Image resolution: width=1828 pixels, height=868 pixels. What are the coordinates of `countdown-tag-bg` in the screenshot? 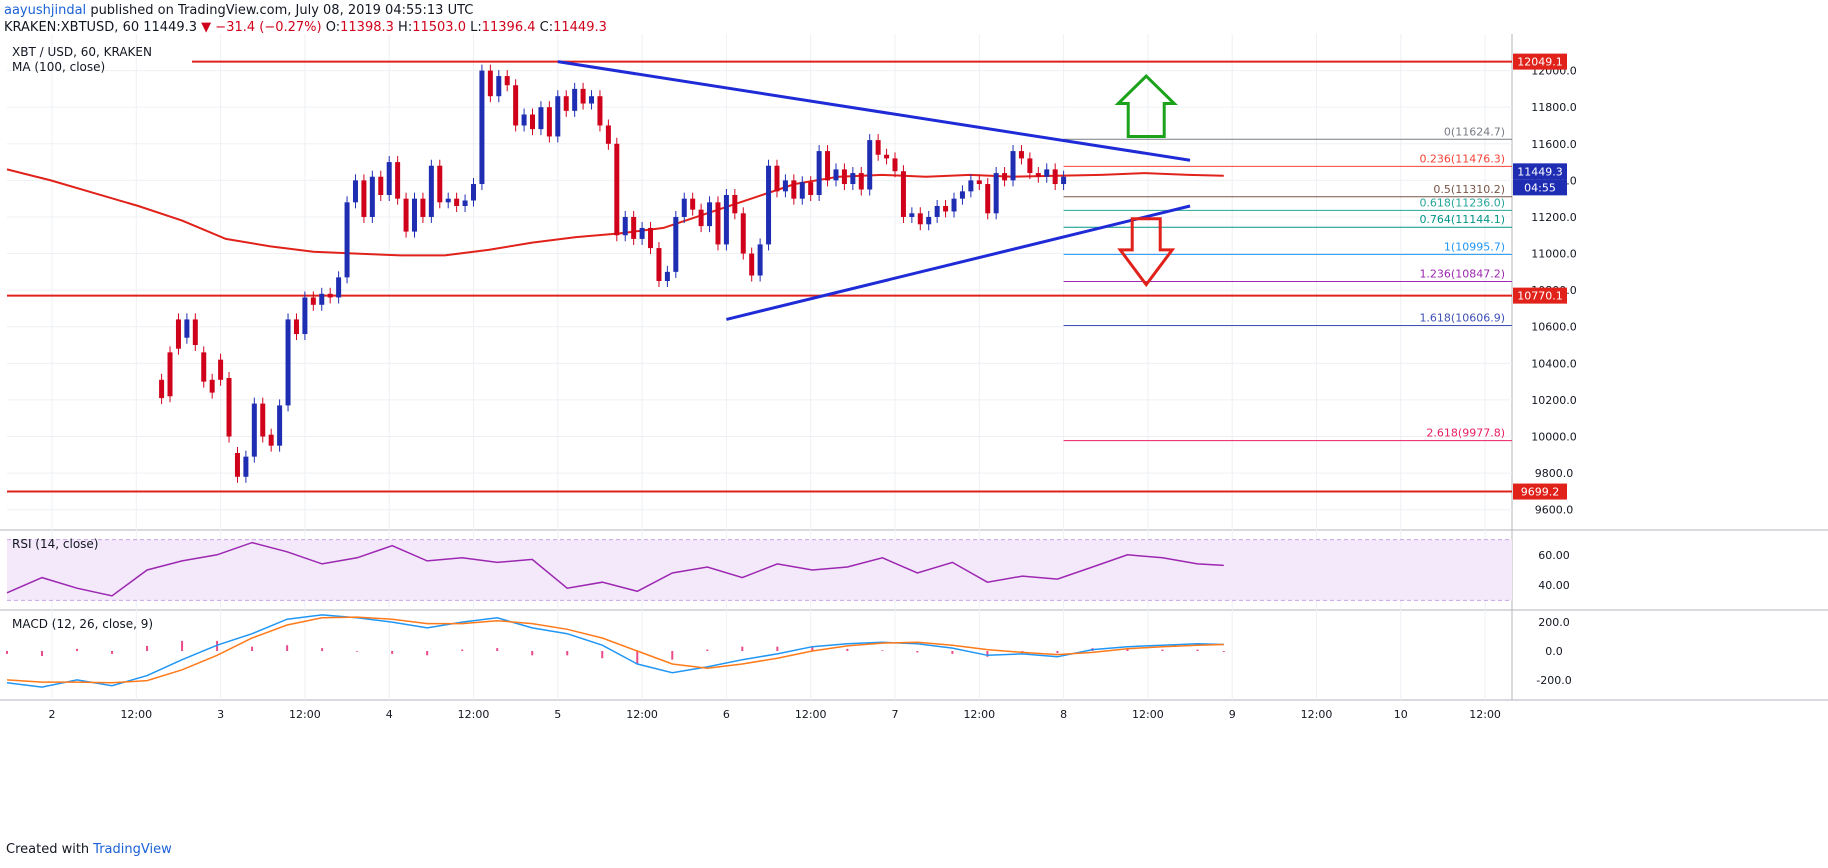 It's located at (1540, 187).